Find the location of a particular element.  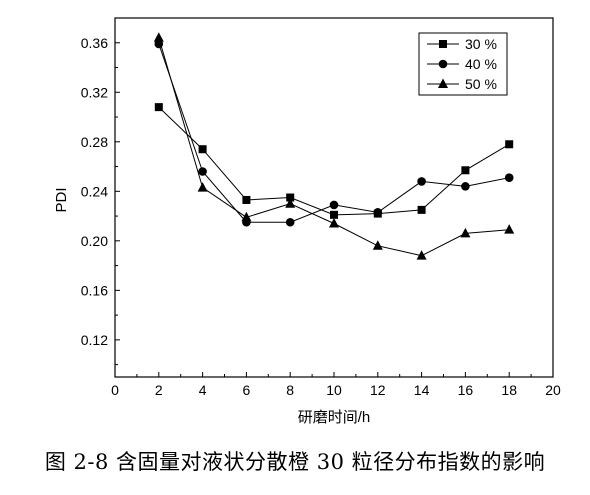

x-tick-label: 20 is located at coordinates (553, 390).